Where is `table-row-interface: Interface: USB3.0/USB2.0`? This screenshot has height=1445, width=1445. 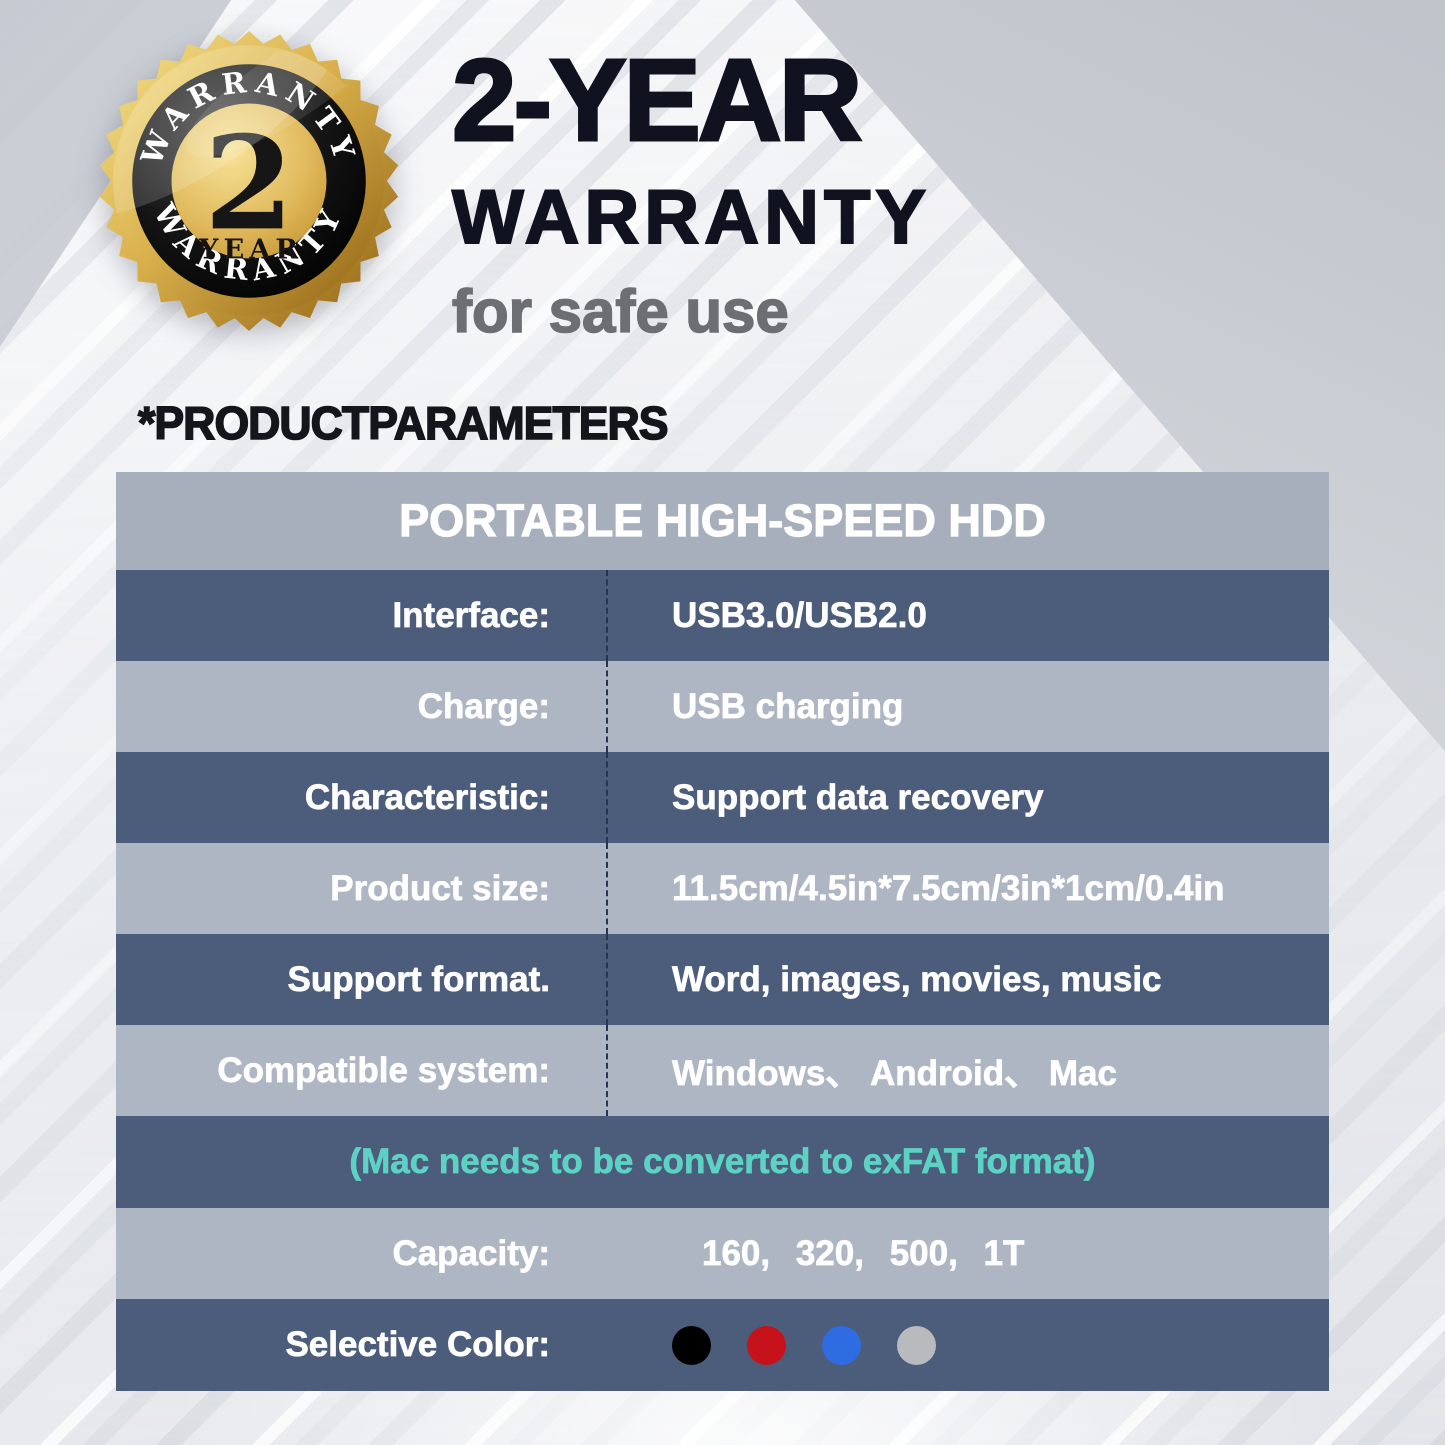
table-row-interface: Interface: USB3.0/USB2.0 is located at coordinates (722, 615).